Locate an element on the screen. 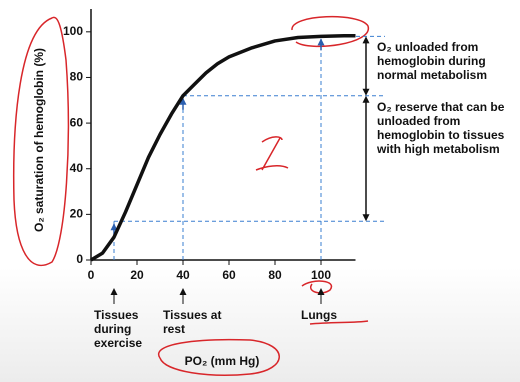 This screenshot has width=520, height=382. x-tick-label: 80 is located at coordinates (275, 275).